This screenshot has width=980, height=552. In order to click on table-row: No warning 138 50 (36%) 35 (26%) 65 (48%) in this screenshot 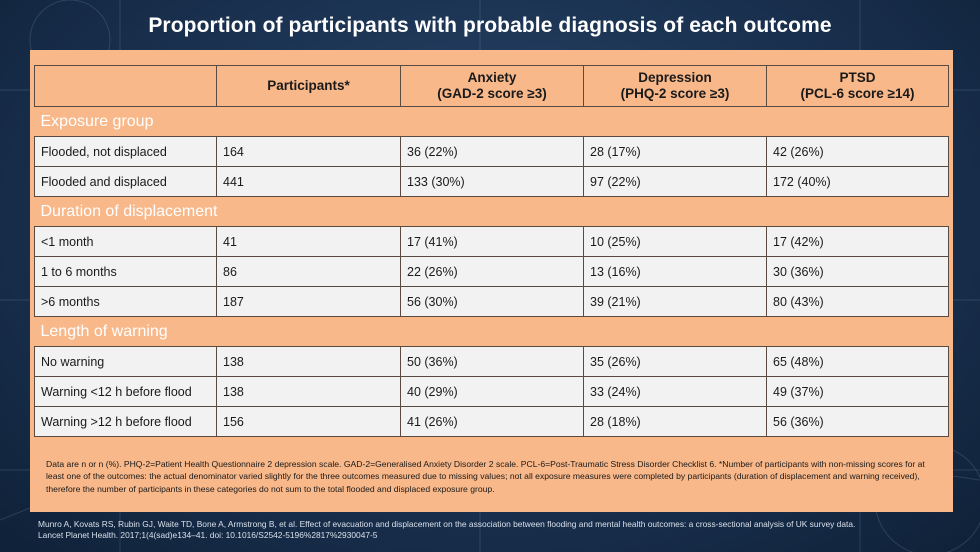, I will do `click(491, 361)`.